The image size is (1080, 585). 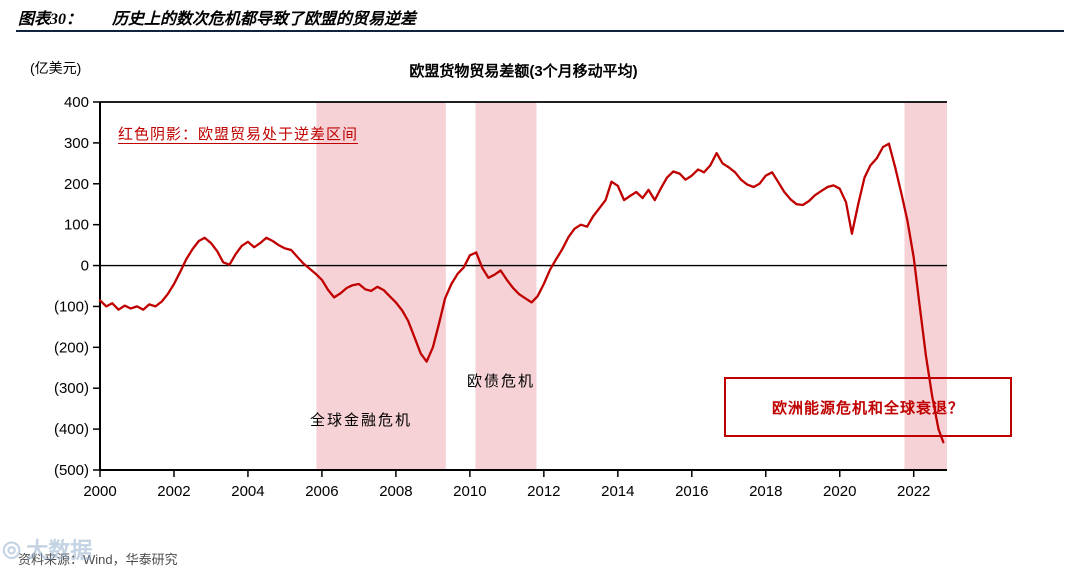 I want to click on x-tick-label: 2012, so click(x=543, y=491).